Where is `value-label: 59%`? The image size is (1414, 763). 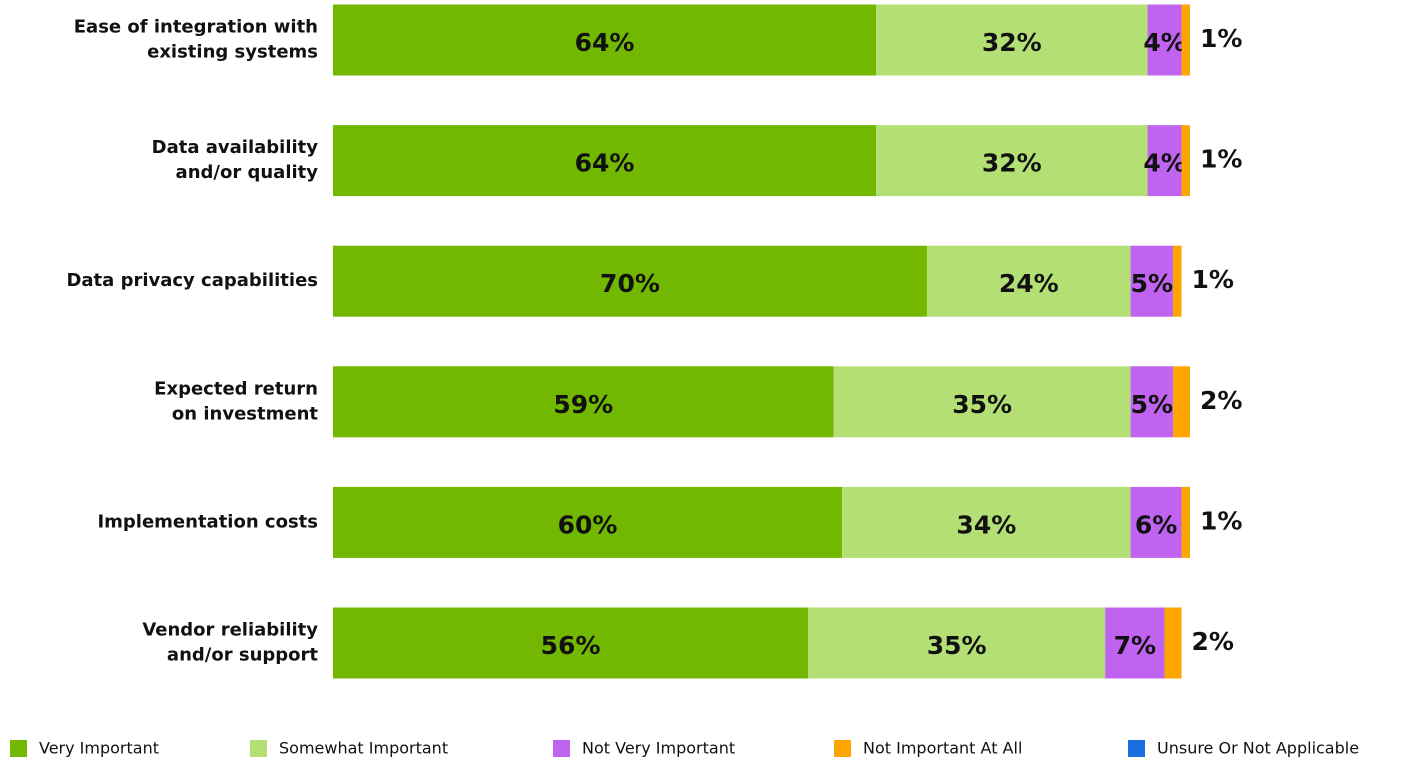 value-label: 59% is located at coordinates (583, 404).